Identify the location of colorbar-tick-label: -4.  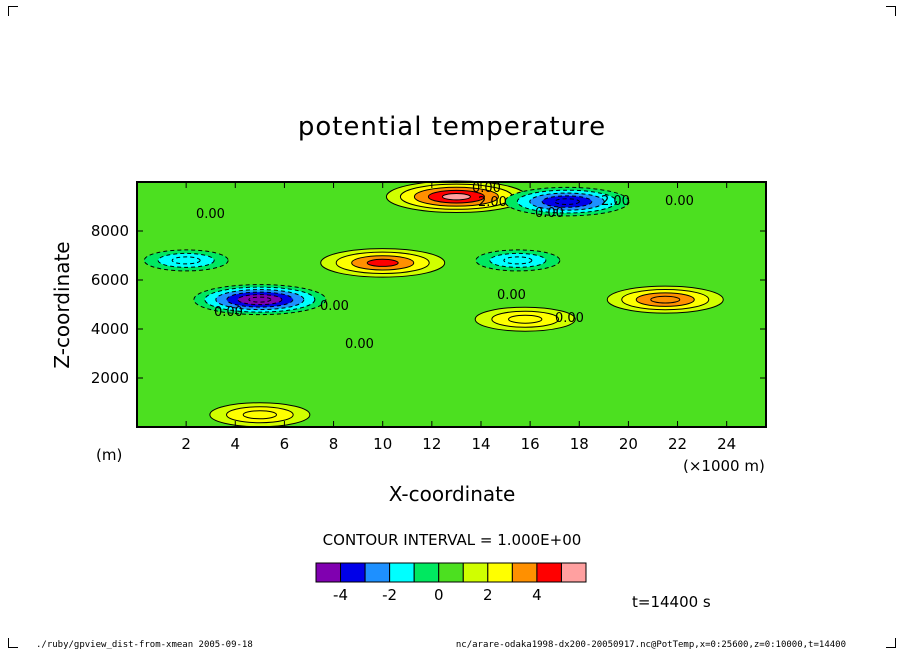
(340, 595).